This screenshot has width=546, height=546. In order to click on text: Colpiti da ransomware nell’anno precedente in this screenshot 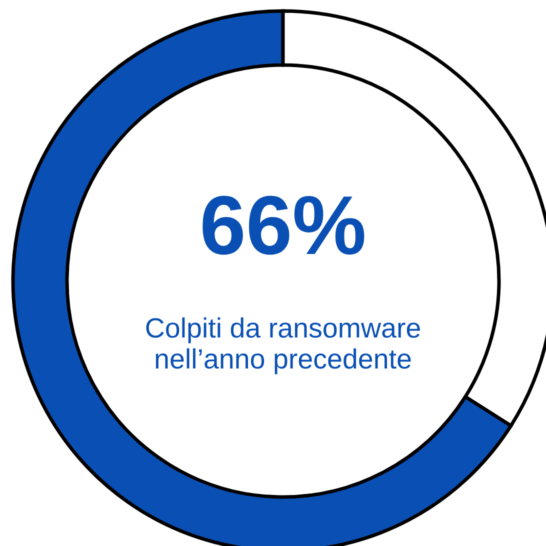, I will do `click(283, 345)`.